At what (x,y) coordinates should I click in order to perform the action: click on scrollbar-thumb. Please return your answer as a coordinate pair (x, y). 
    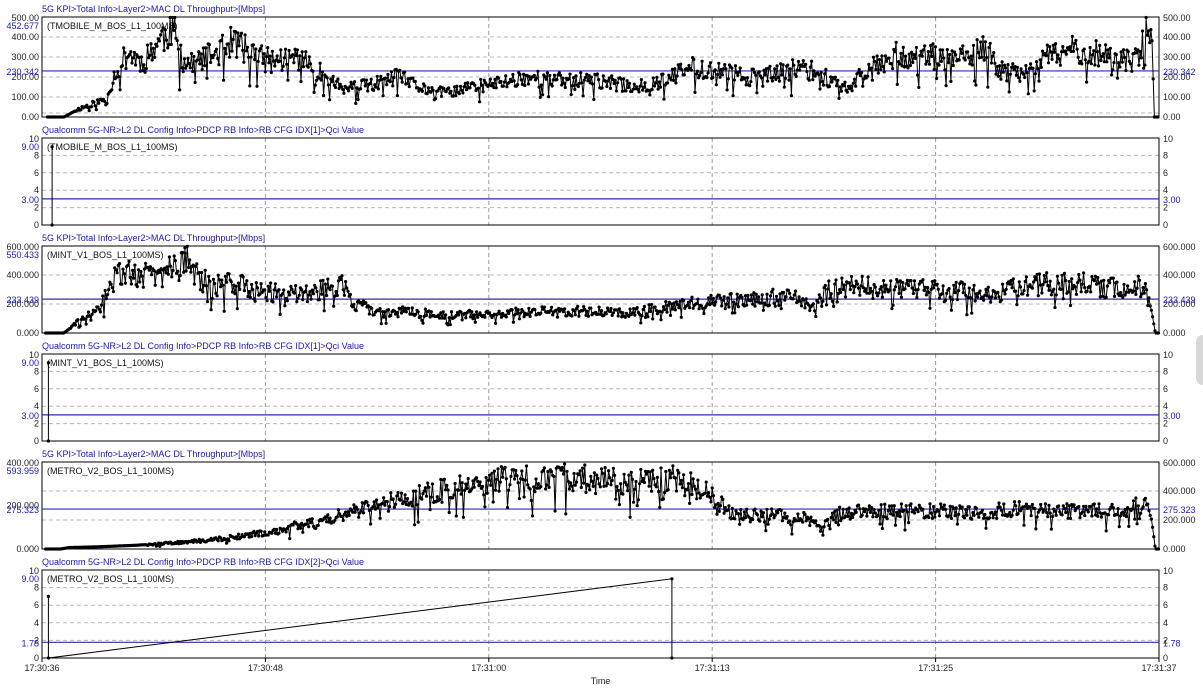
    Looking at the image, I should click on (1199, 360).